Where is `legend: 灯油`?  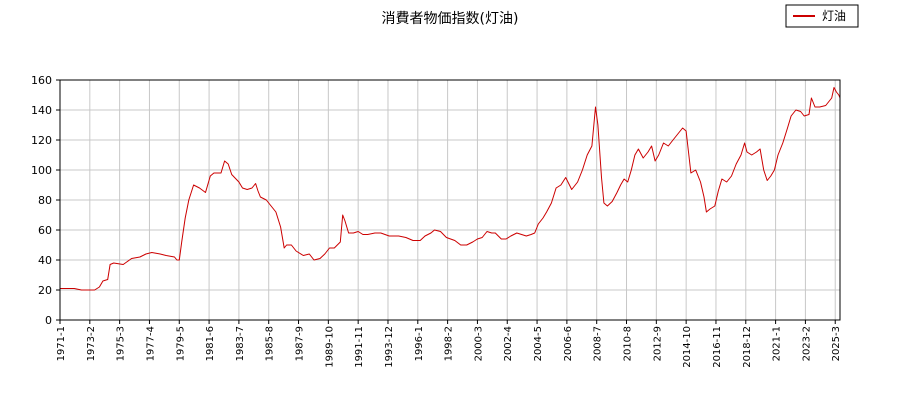 legend: 灯油 is located at coordinates (822, 16).